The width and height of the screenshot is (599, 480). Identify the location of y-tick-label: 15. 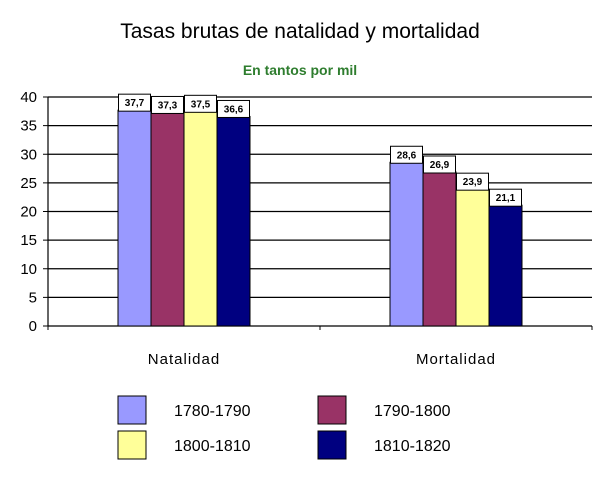
(28, 240).